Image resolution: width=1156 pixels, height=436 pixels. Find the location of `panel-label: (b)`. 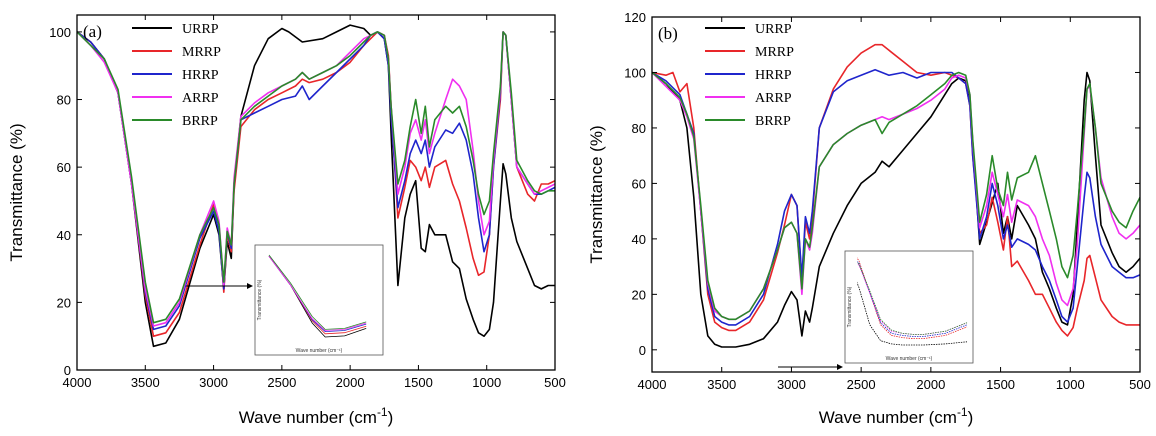

panel-label: (b) is located at coordinates (668, 33).